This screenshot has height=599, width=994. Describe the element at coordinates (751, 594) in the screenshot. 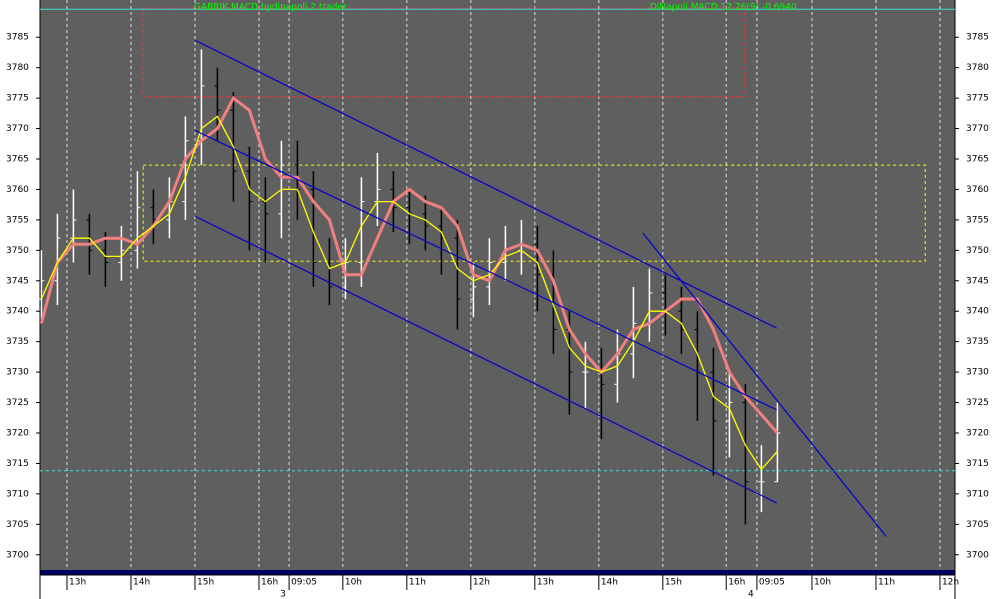

I see `day-label: 4` at that location.